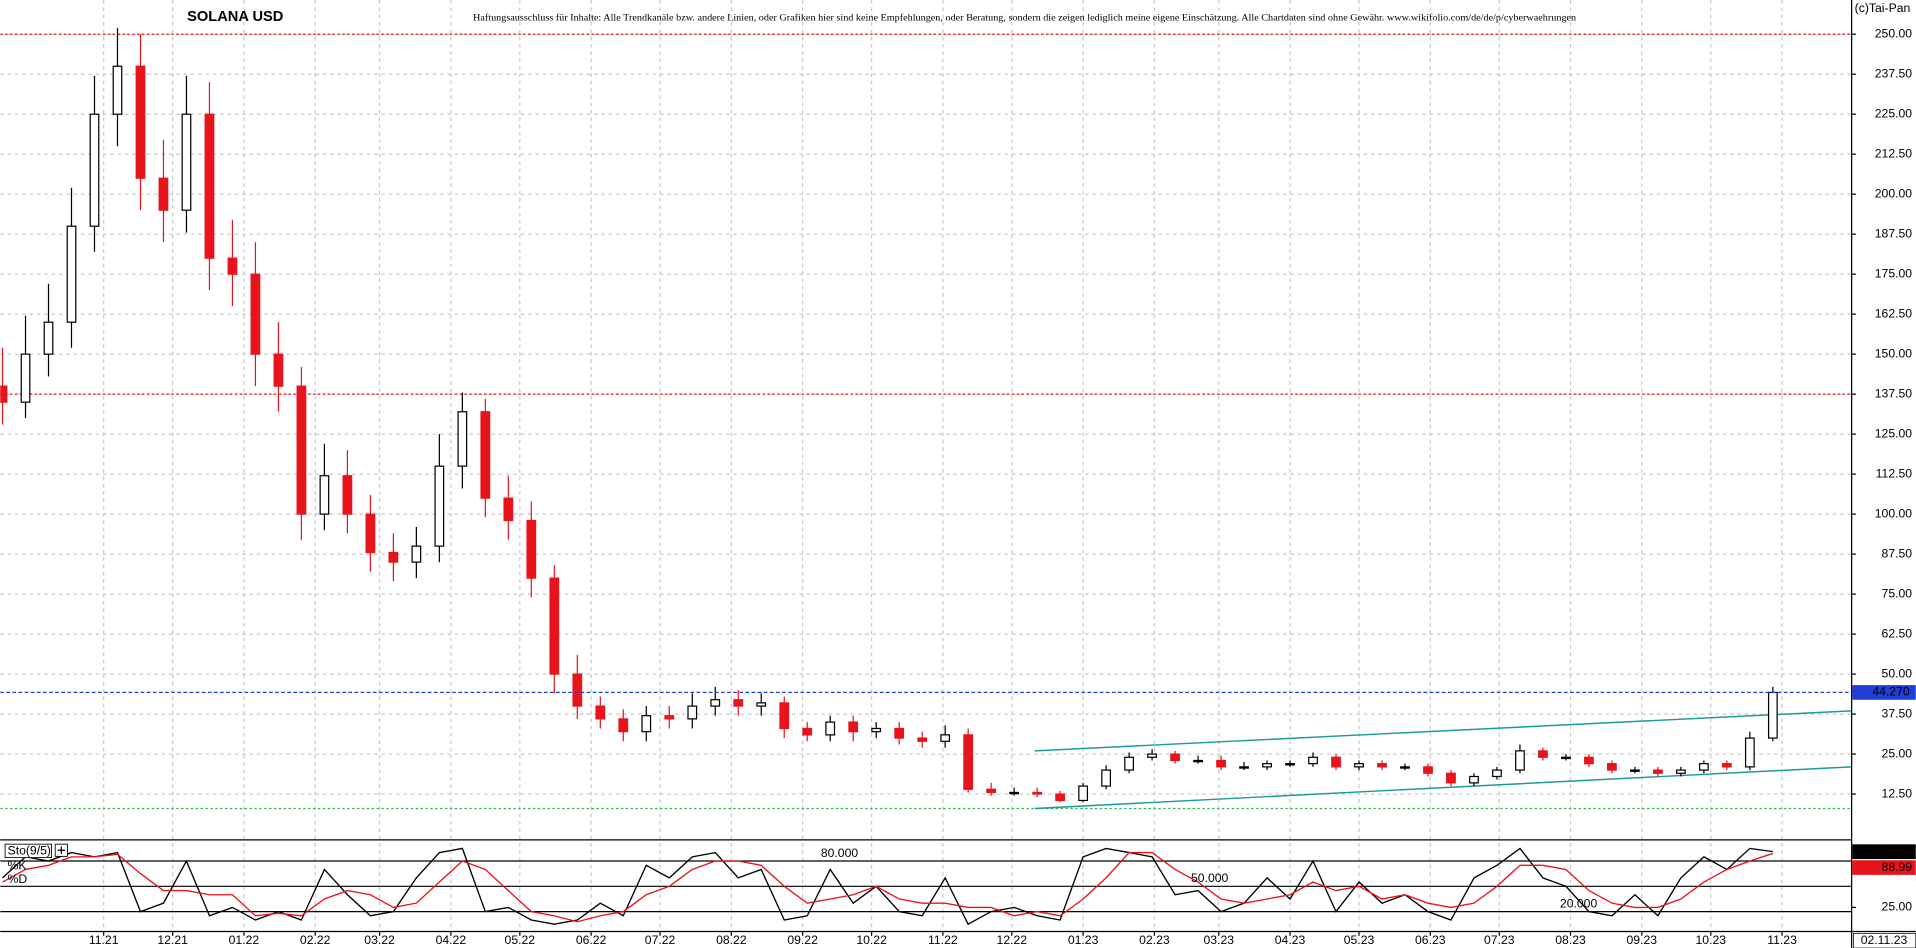 Image resolution: width=1916 pixels, height=948 pixels. What do you see at coordinates (1897, 553) in the screenshot?
I see `y-tick-label: 87.50` at bounding box center [1897, 553].